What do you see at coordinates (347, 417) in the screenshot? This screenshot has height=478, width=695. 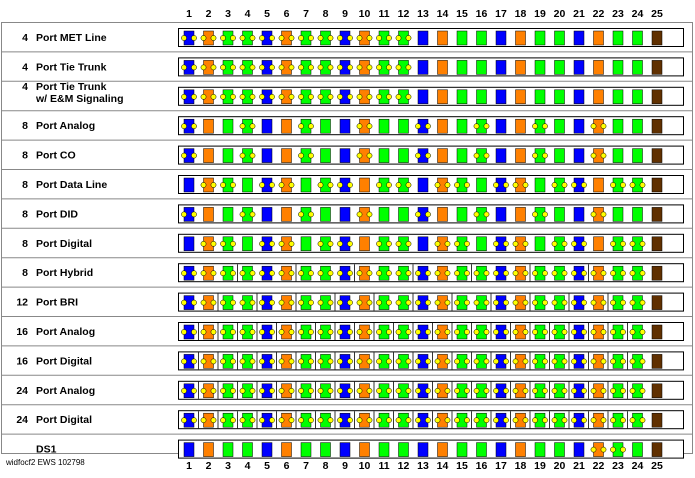 I see `connector-row: 24 Port Digital` at bounding box center [347, 417].